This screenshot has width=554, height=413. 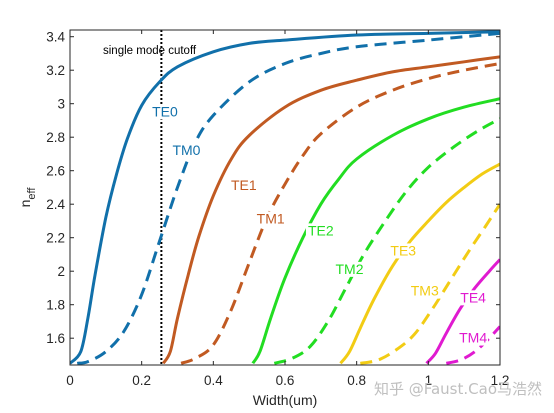 I want to click on y-axis-label-sub: eff, so click(x=32, y=193).